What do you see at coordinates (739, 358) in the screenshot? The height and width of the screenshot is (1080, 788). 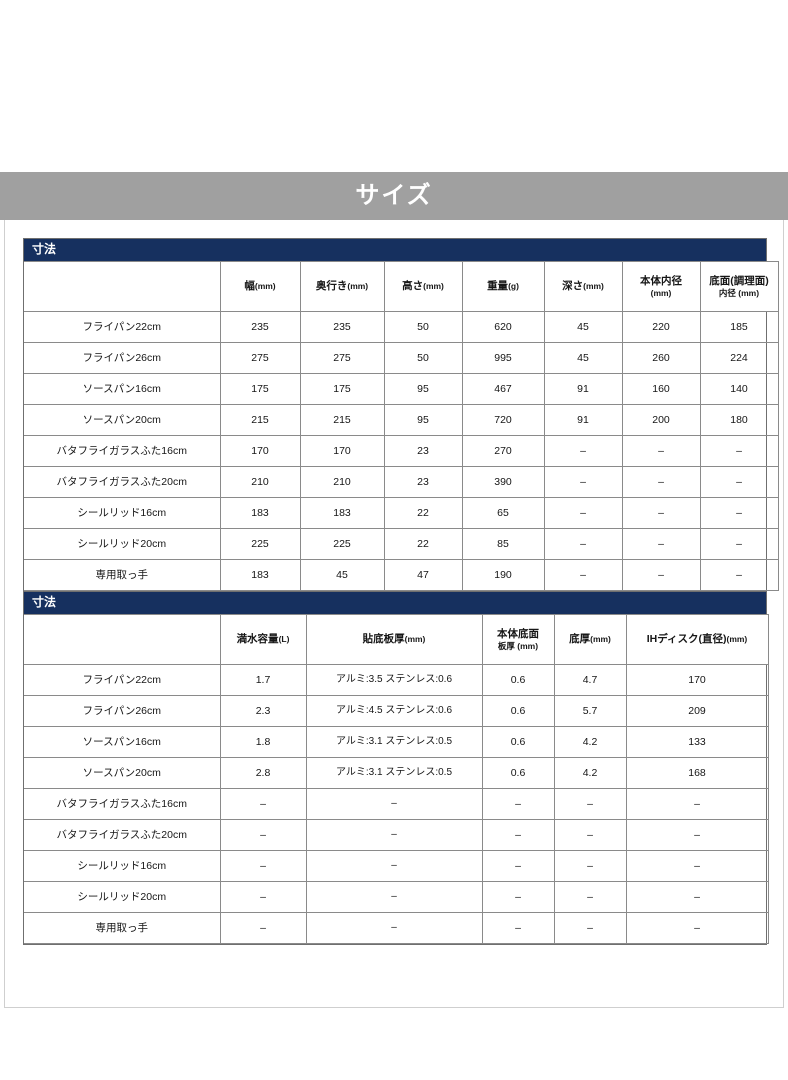 I see `table-cell: 224` at bounding box center [739, 358].